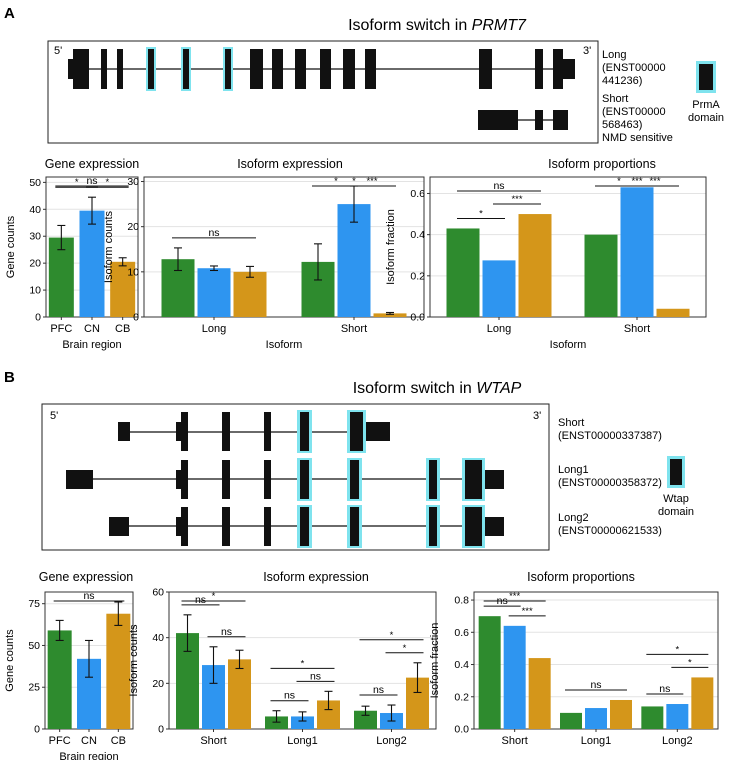 The image size is (733, 760). I want to click on bar-PFC-Long1, so click(276, 722).